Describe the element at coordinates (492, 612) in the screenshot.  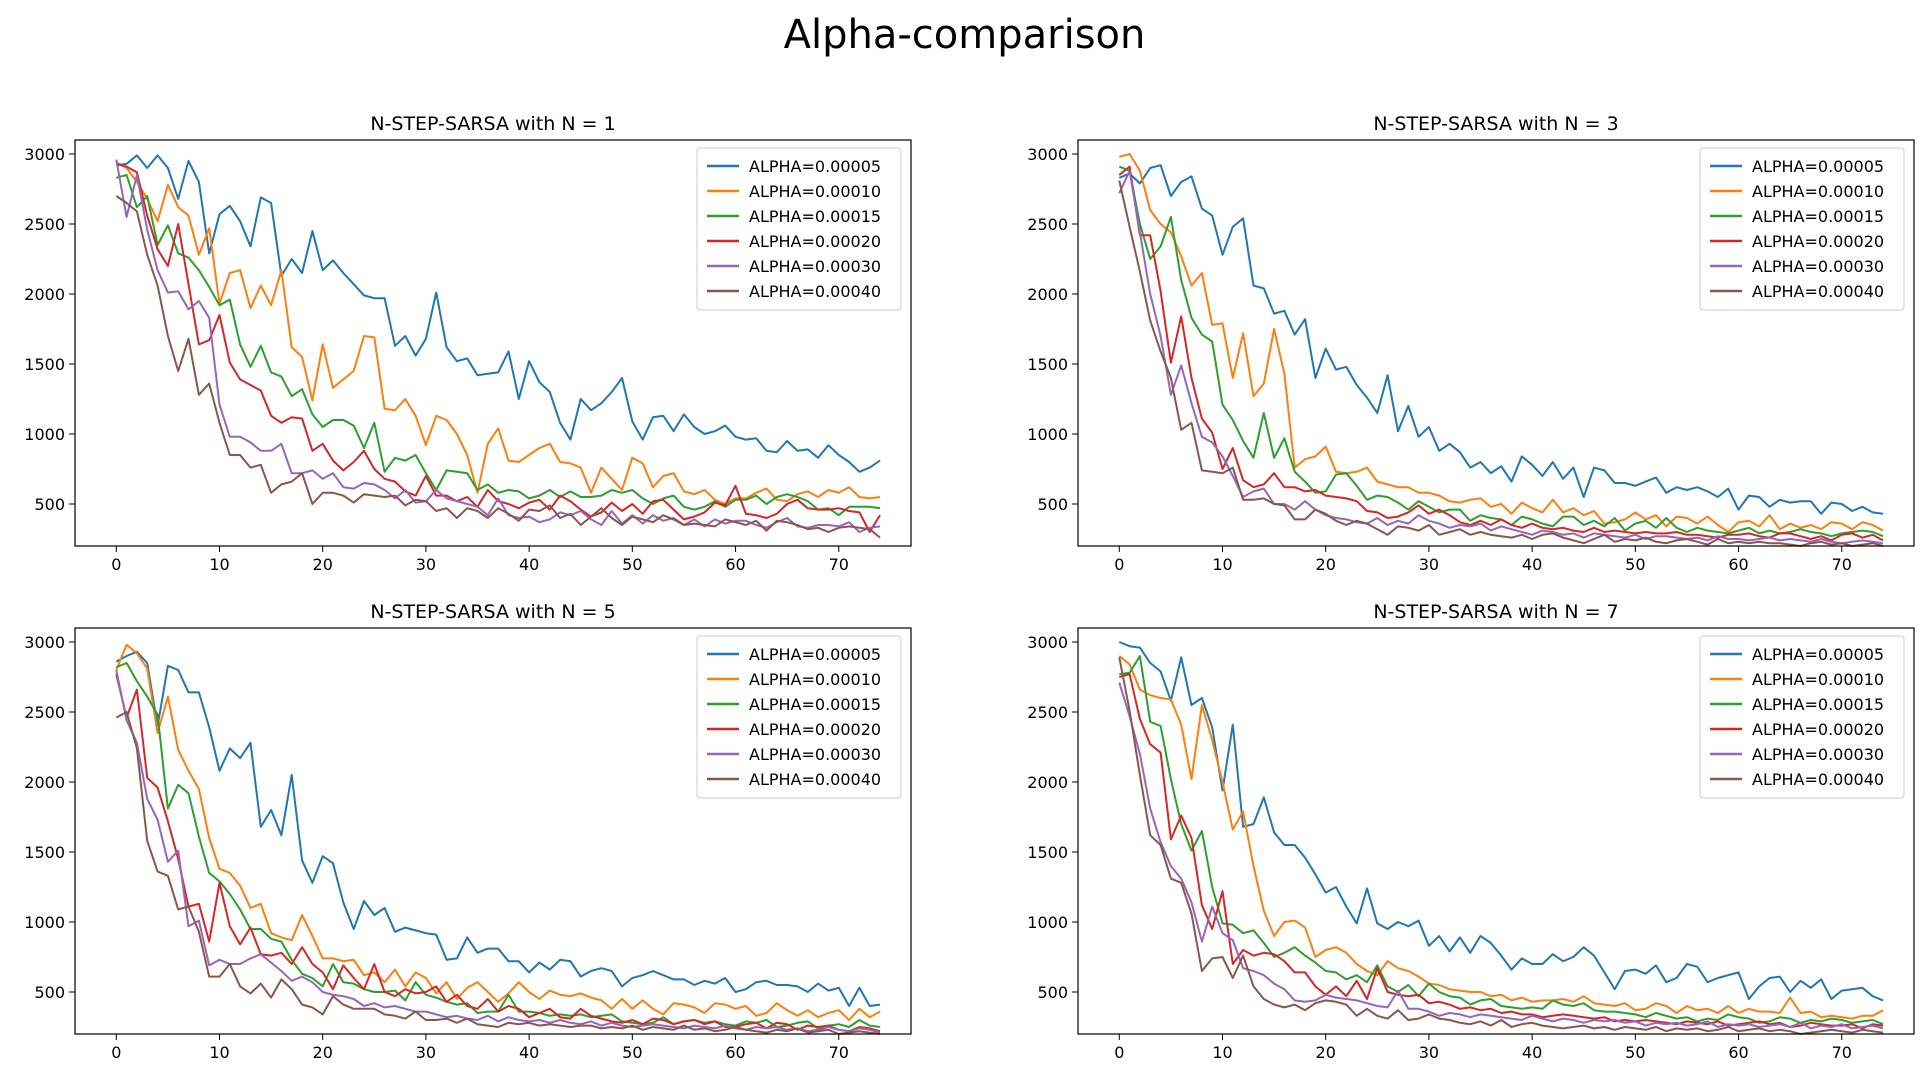
I see `subplot-title: N-STEP-SARSA with N = 5` at that location.